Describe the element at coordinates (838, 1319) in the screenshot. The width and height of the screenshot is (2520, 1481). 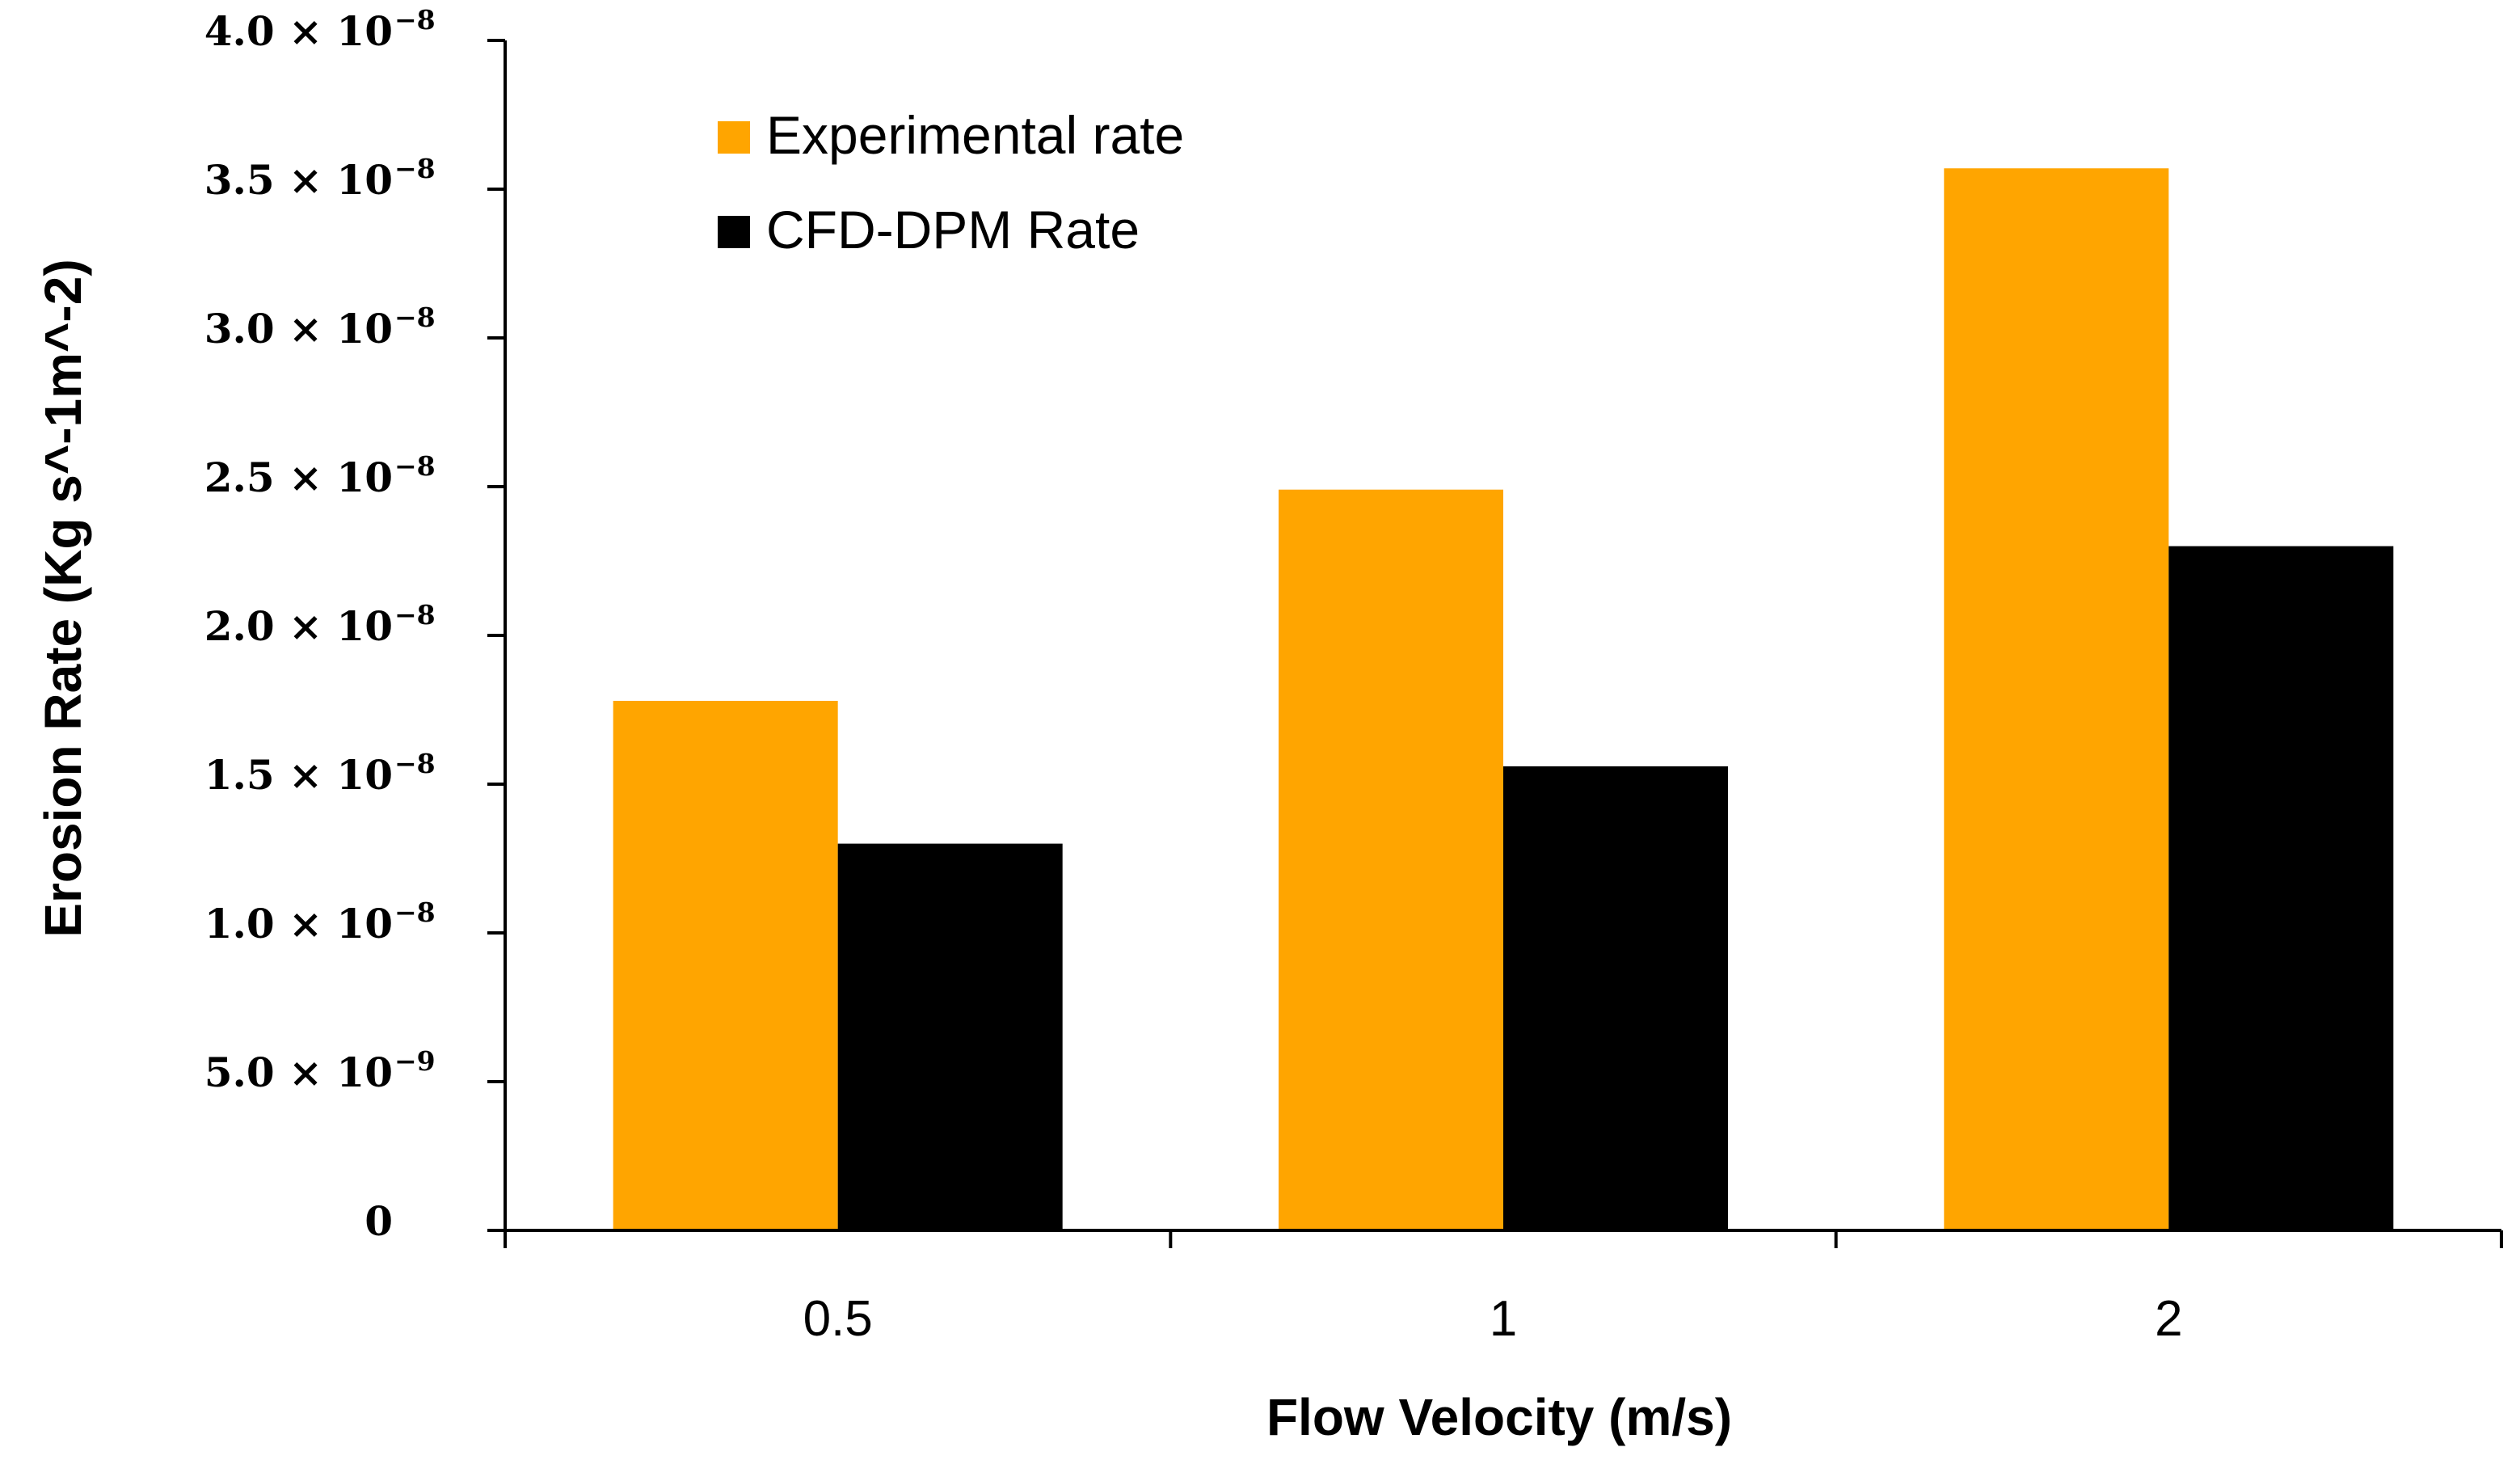
I see `x-tick-label: 0.5` at that location.